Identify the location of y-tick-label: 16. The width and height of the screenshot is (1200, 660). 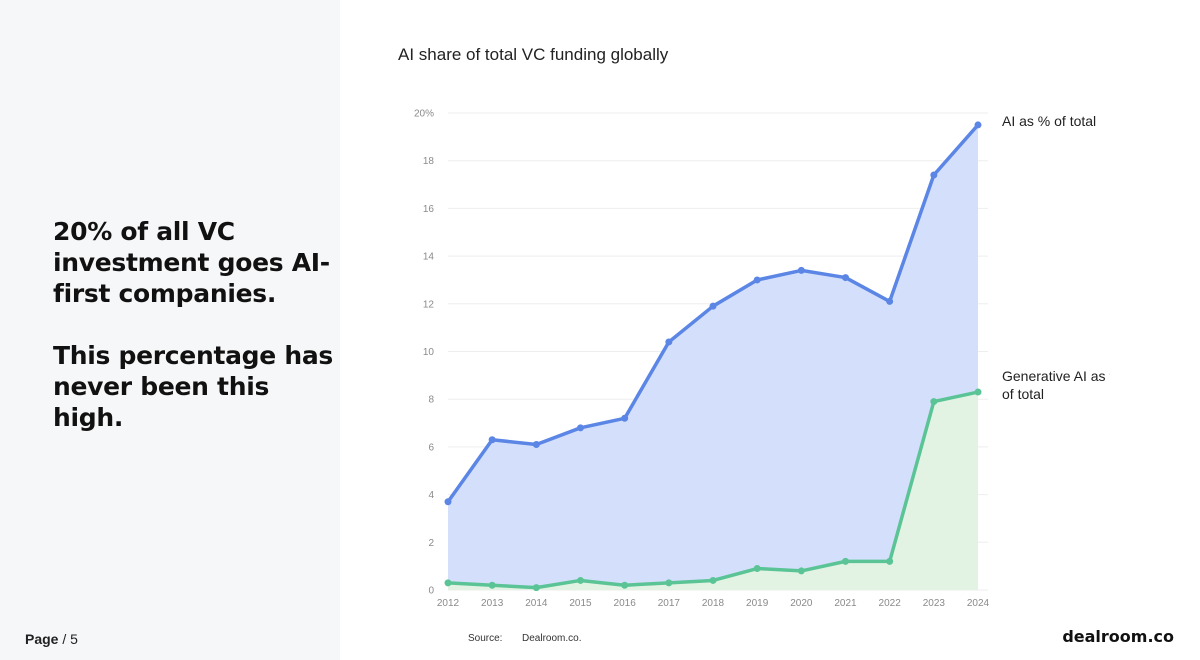
(429, 209).